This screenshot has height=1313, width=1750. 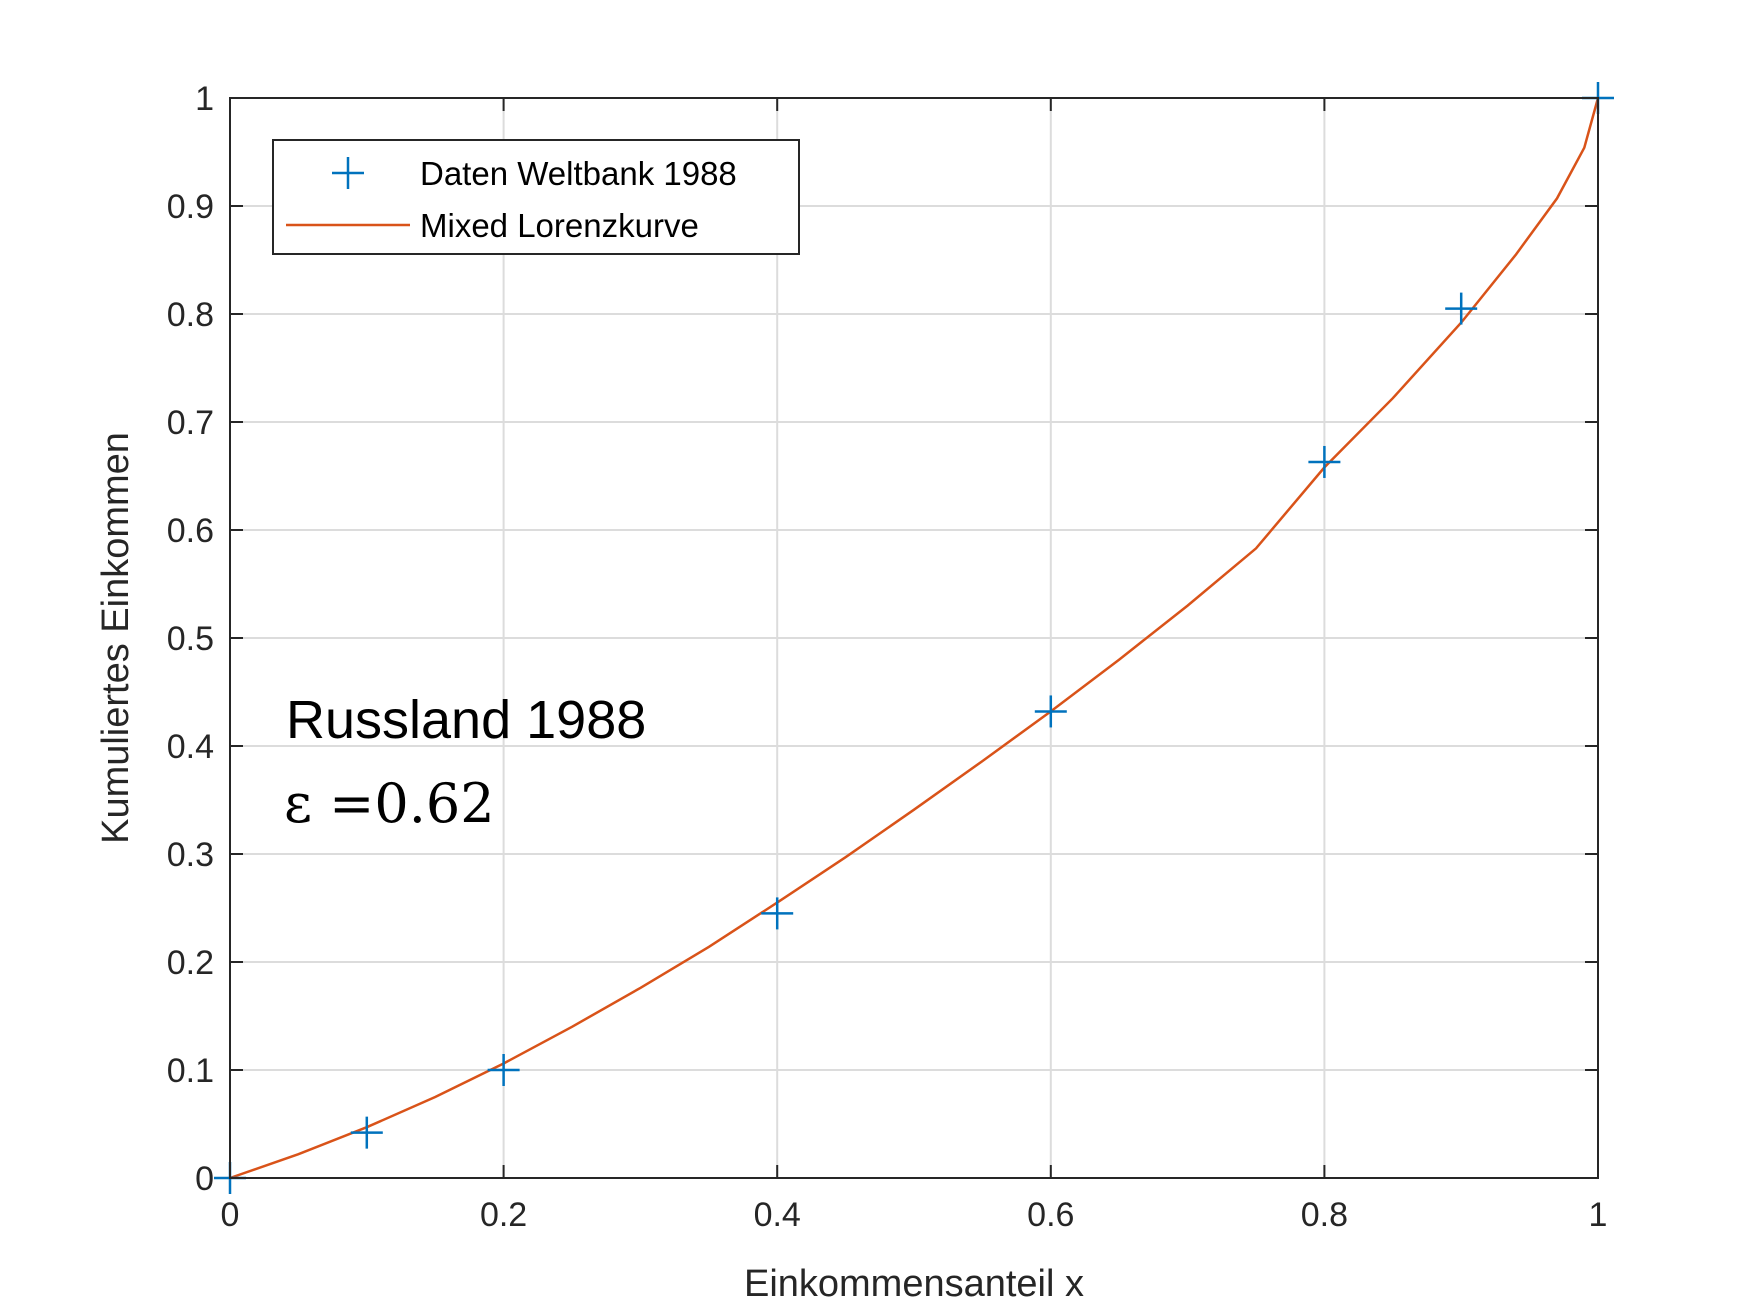 I want to click on y-tick-label: 0.5, so click(x=190, y=639).